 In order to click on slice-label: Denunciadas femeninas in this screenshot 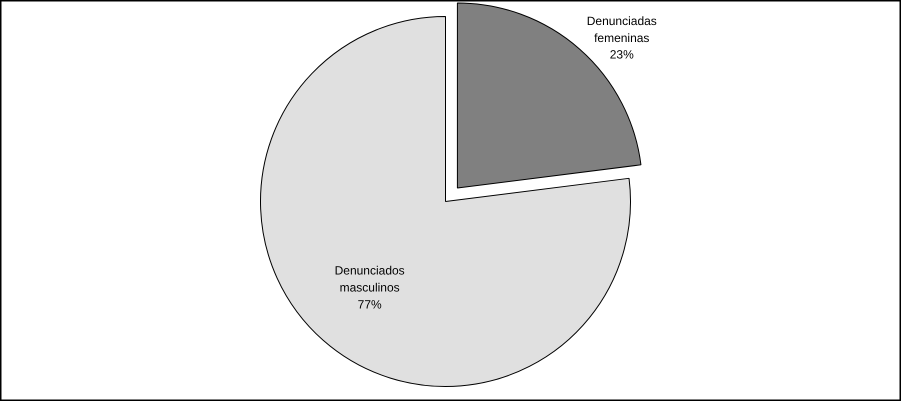, I will do `click(621, 29)`.